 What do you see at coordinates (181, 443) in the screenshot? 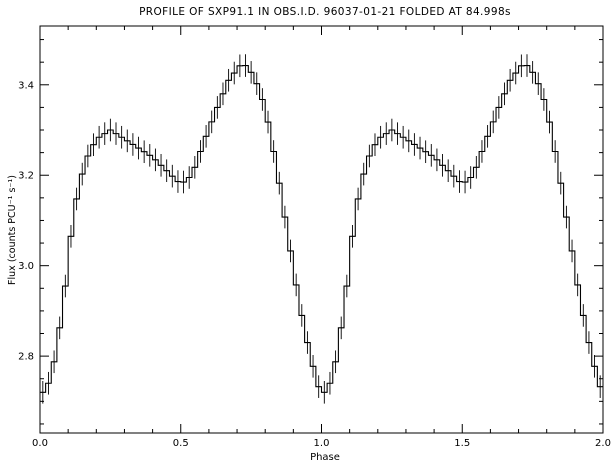
I see `x-tick-label: 0.5` at bounding box center [181, 443].